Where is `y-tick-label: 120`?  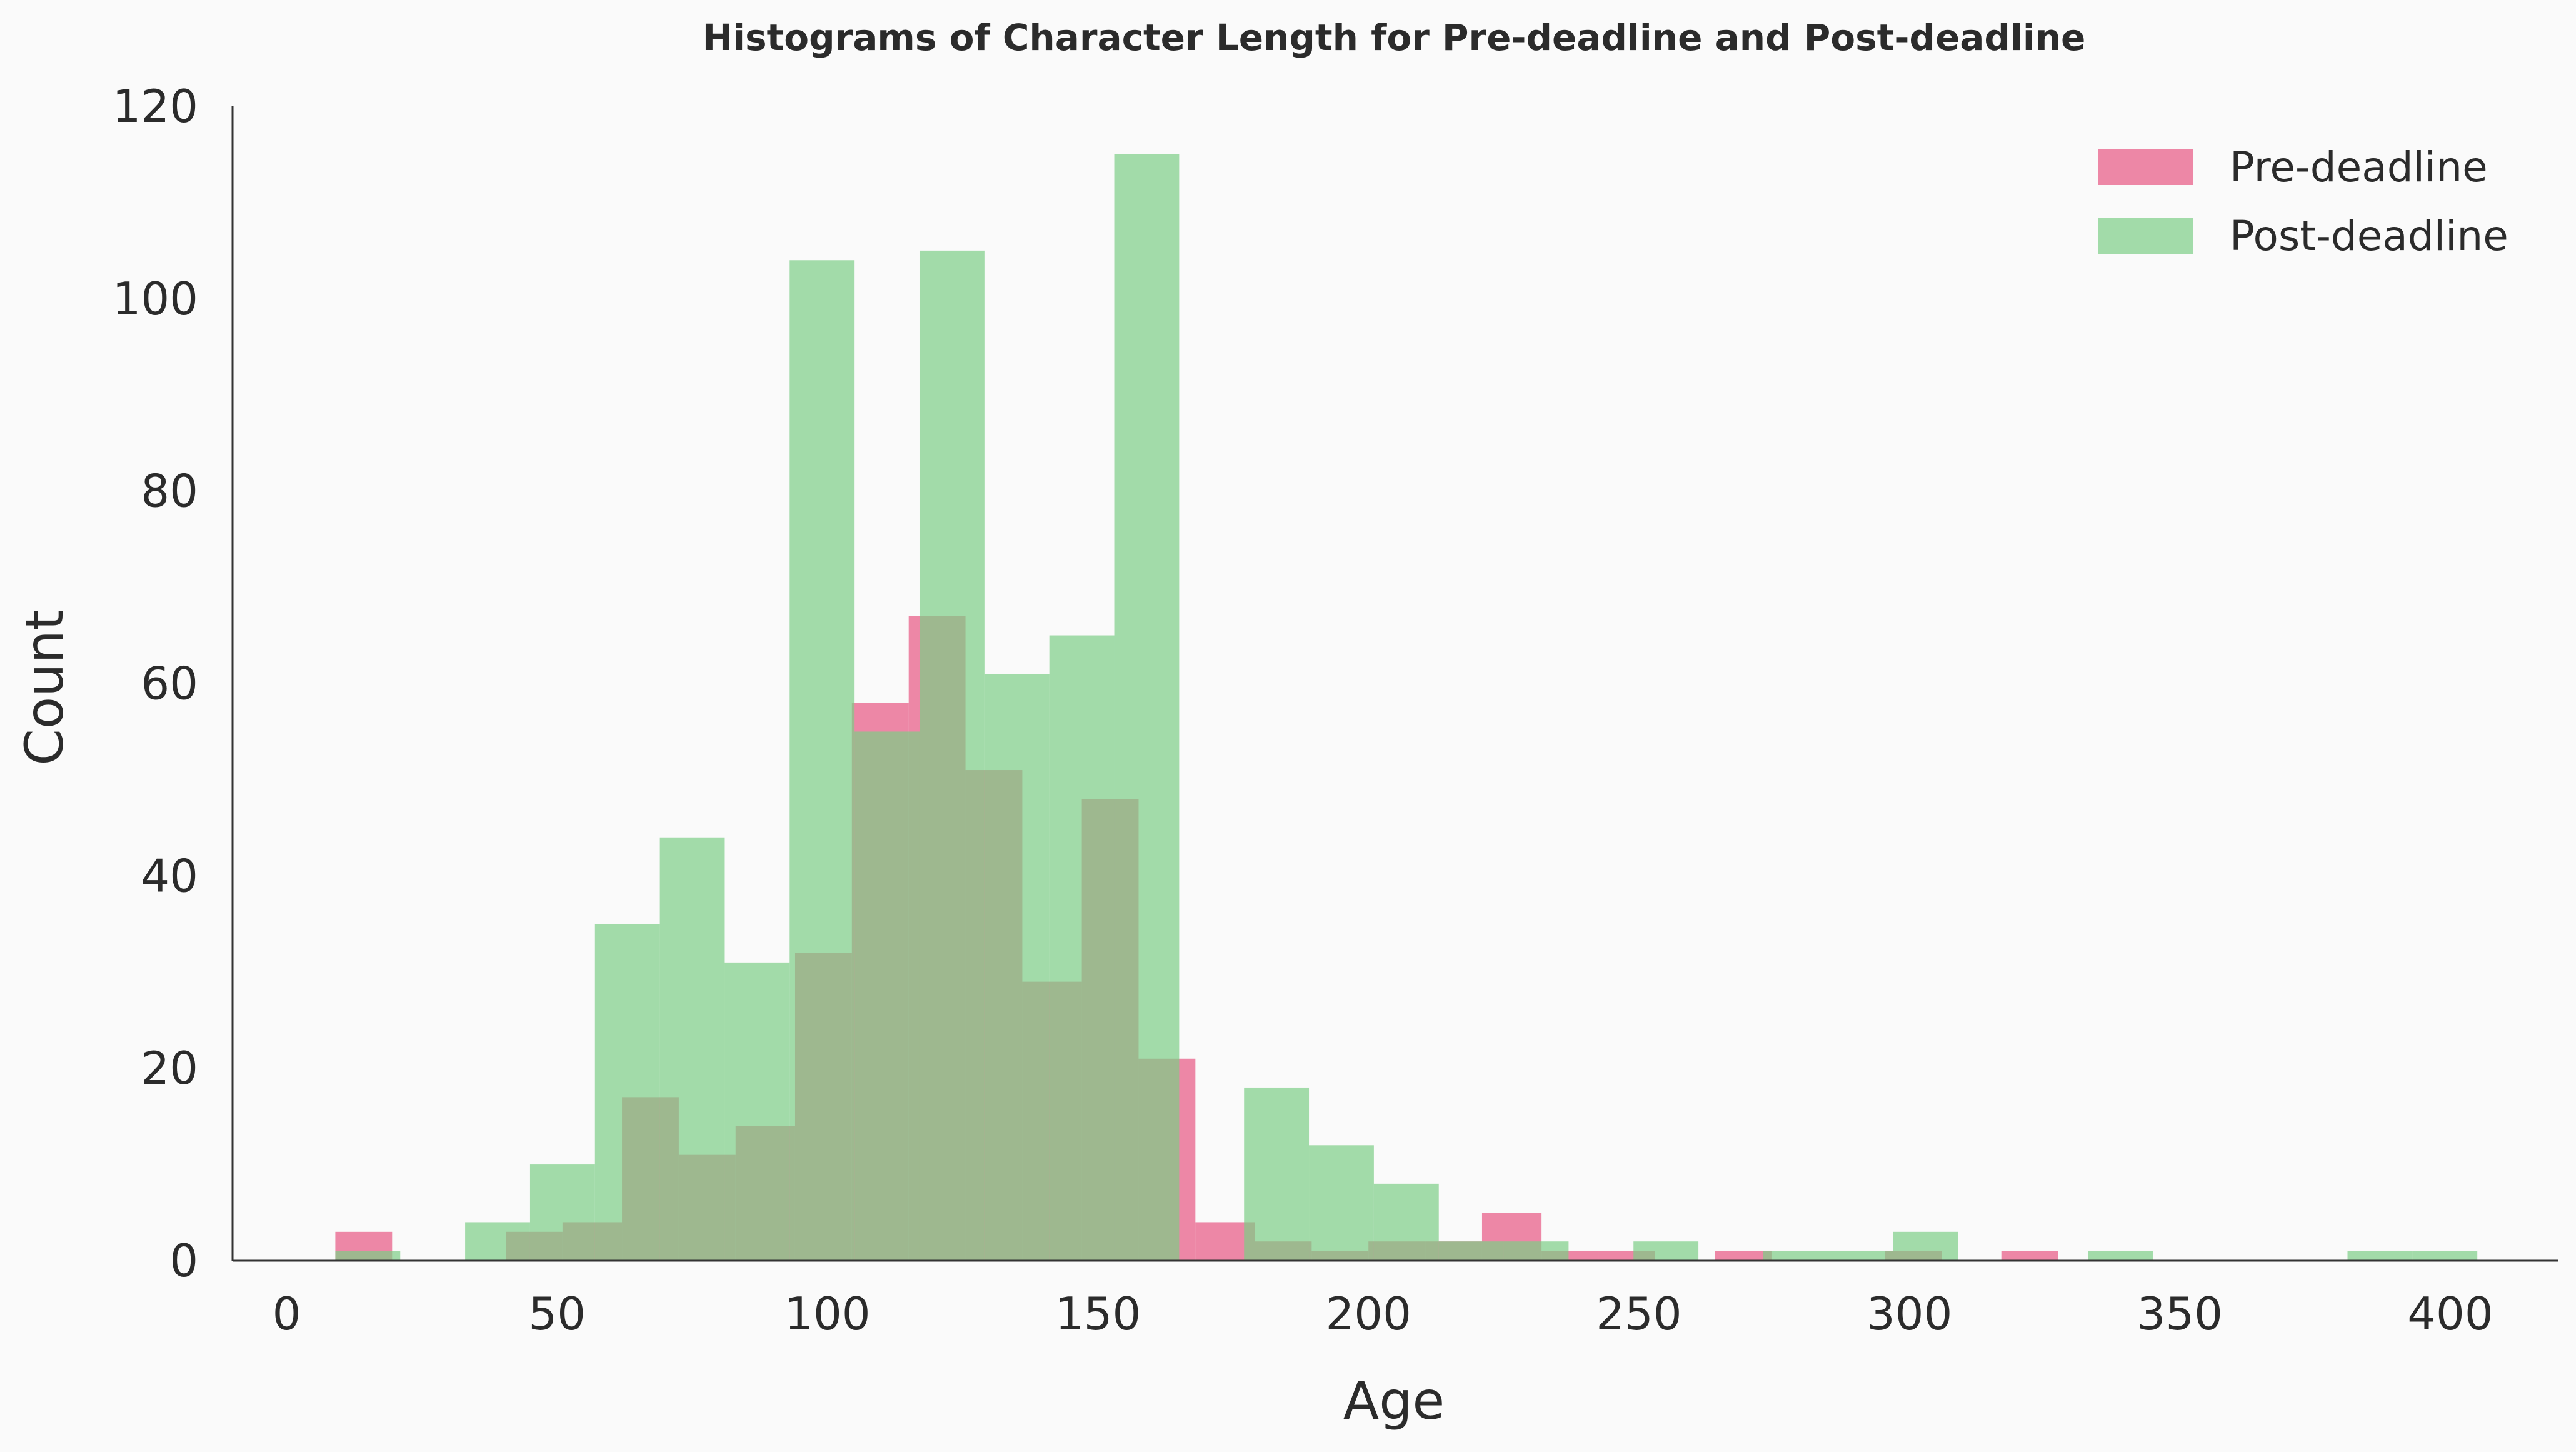
y-tick-label: 120 is located at coordinates (155, 106).